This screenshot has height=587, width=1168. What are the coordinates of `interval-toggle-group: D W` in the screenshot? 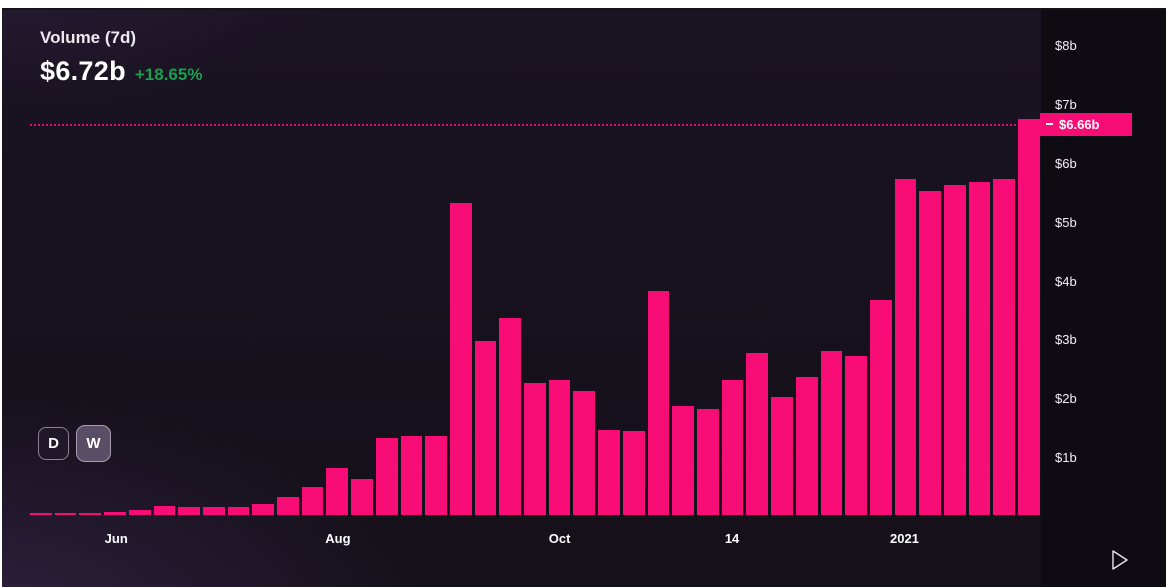 It's located at (74, 443).